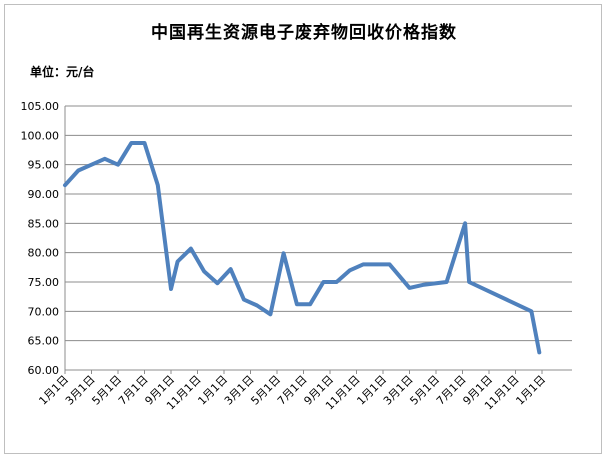 This screenshot has height=459, width=608. I want to click on y-tick-label: 100.00, so click(40, 135).